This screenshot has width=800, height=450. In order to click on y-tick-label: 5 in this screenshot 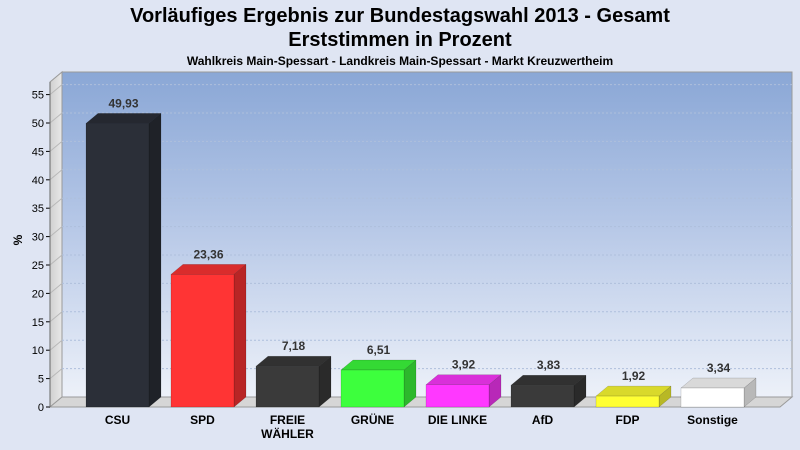, I will do `click(41, 380)`.